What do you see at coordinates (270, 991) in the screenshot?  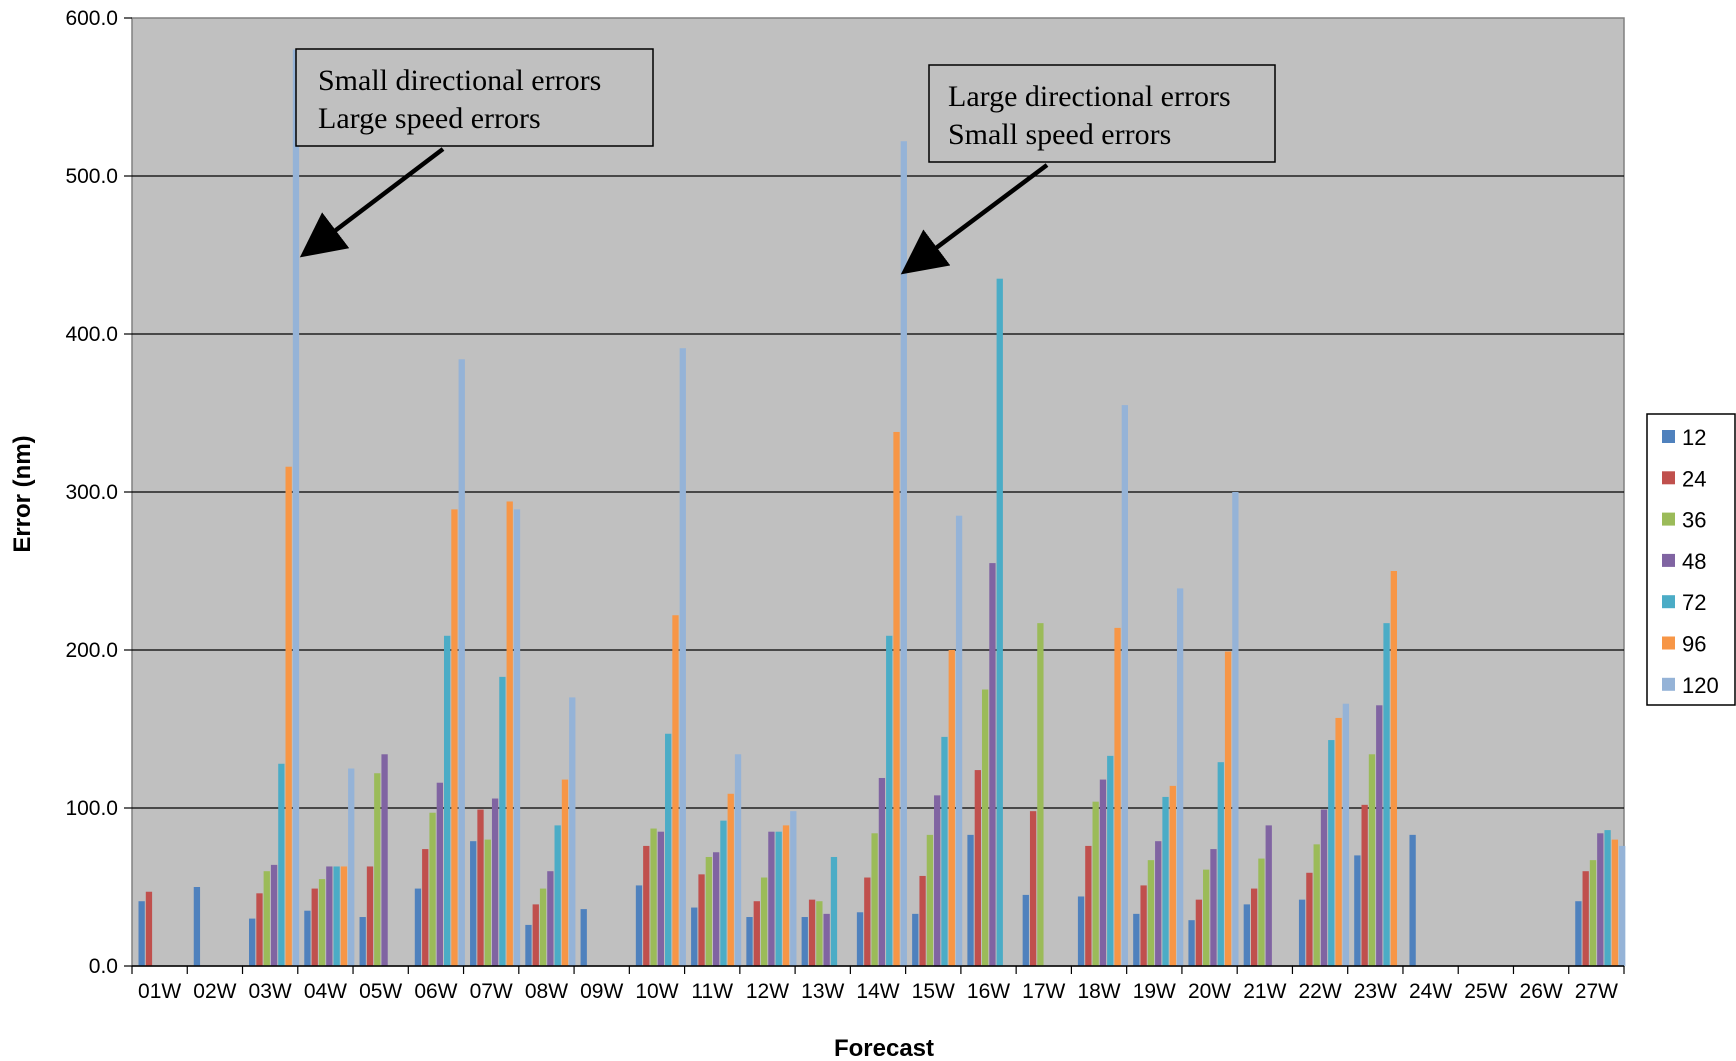 I see `x-tick-label: 03W` at bounding box center [270, 991].